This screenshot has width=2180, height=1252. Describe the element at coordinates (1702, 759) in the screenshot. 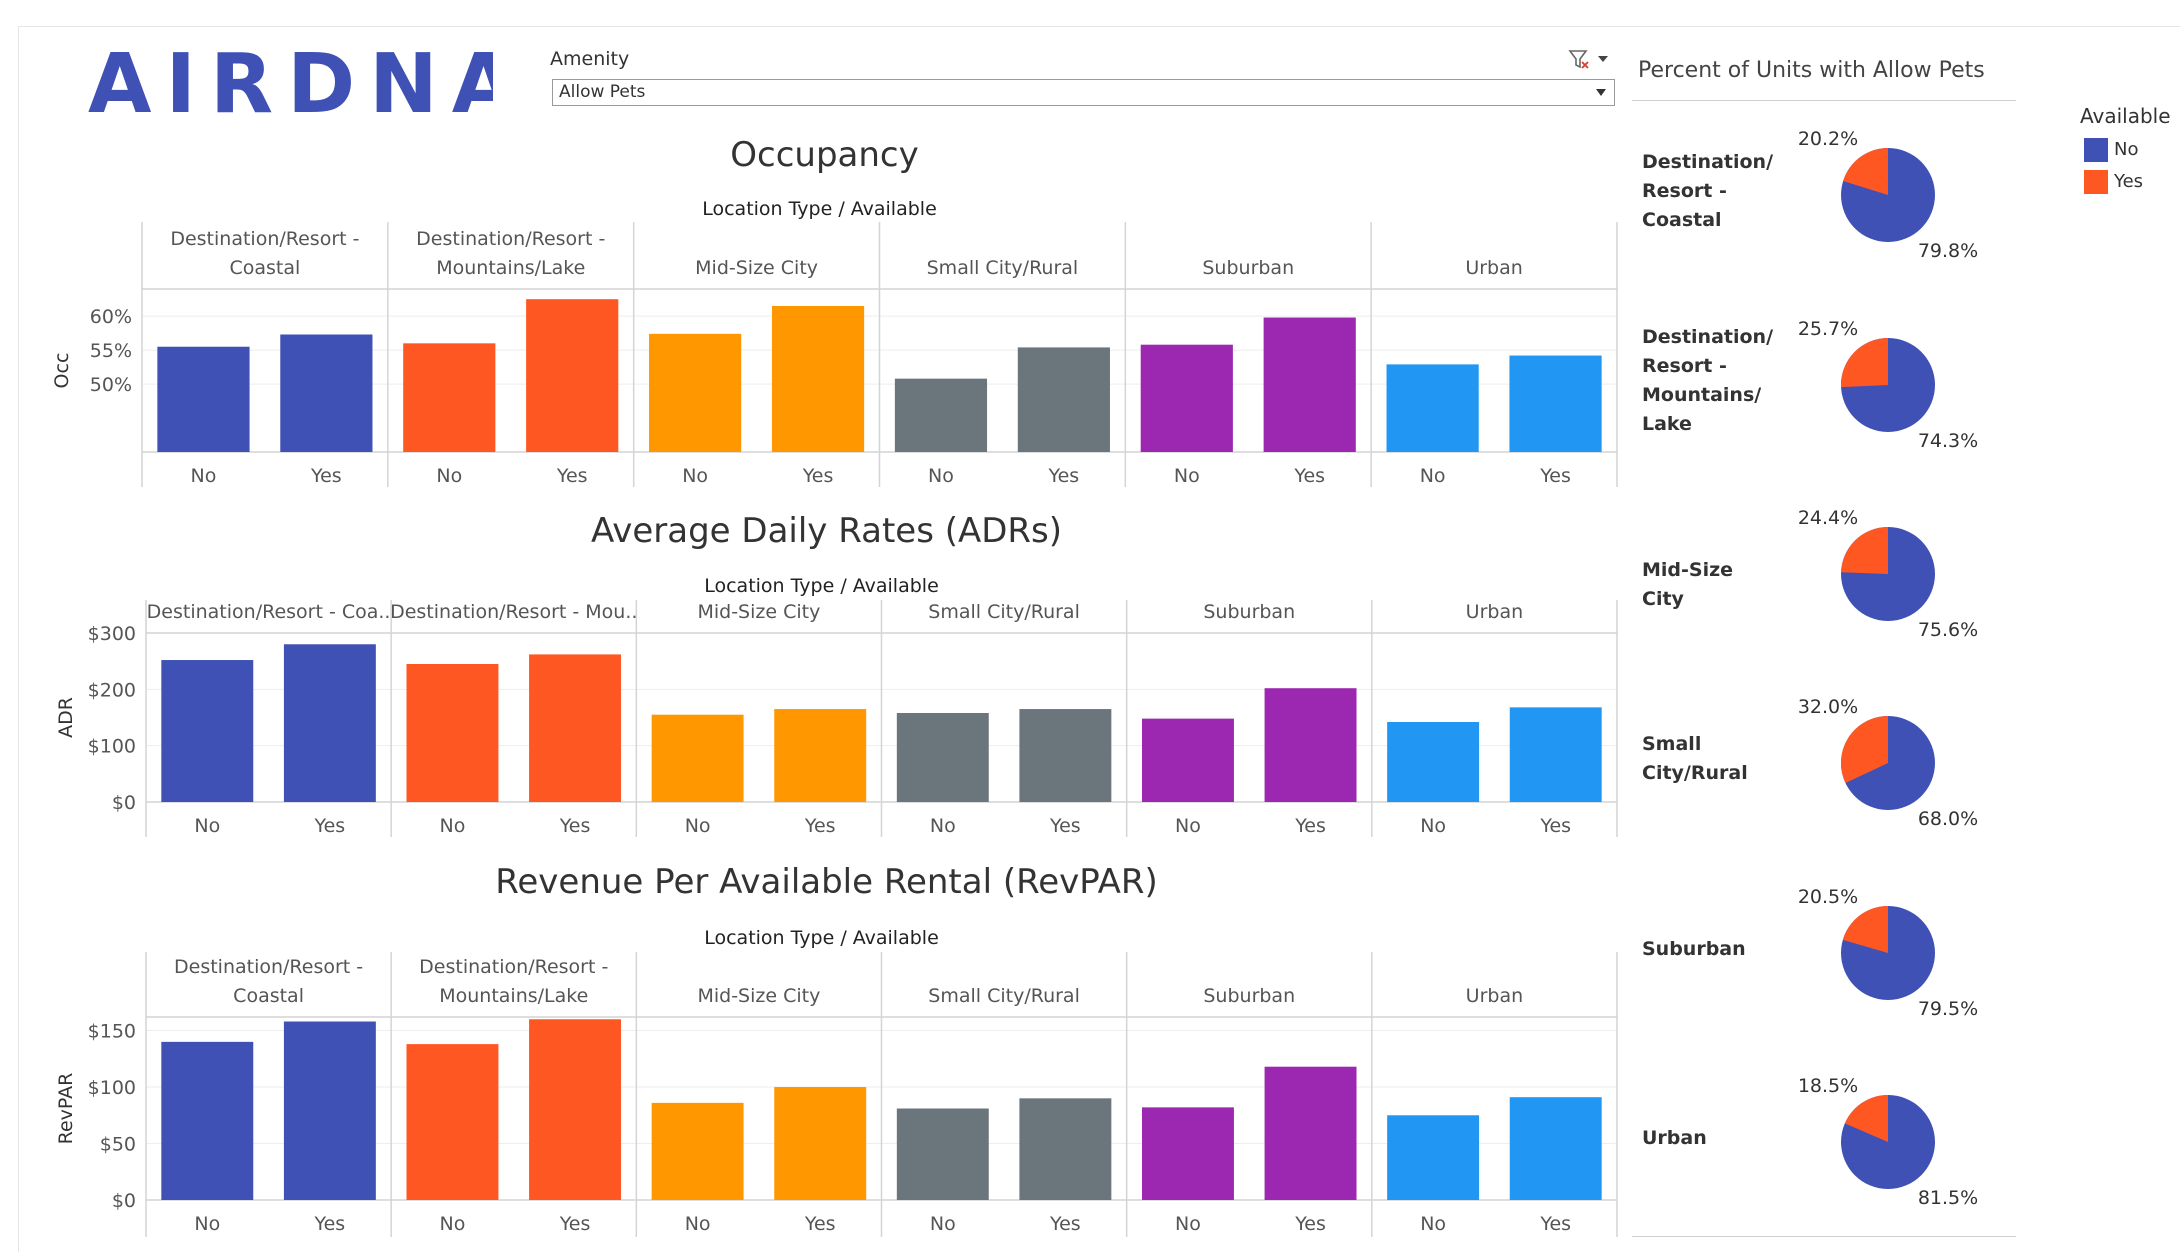

I see `pie-row-label: Small City/Rural` at that location.